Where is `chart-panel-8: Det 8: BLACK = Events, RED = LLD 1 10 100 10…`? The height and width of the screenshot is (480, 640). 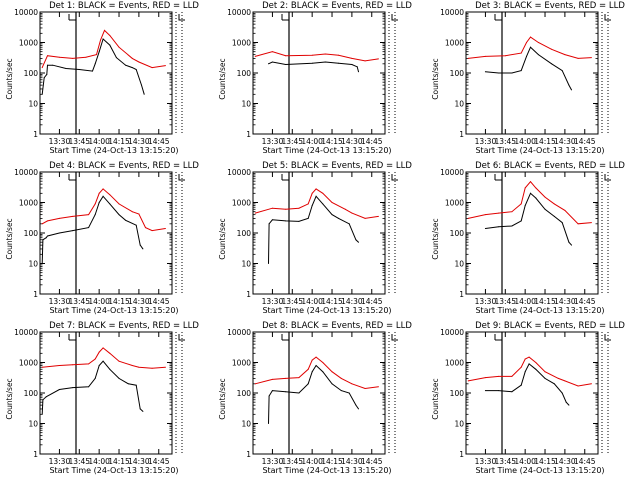 chart-panel-8: Det 8: BLACK = Events, RED = LLD 1 10 100 10… is located at coordinates (315, 398).